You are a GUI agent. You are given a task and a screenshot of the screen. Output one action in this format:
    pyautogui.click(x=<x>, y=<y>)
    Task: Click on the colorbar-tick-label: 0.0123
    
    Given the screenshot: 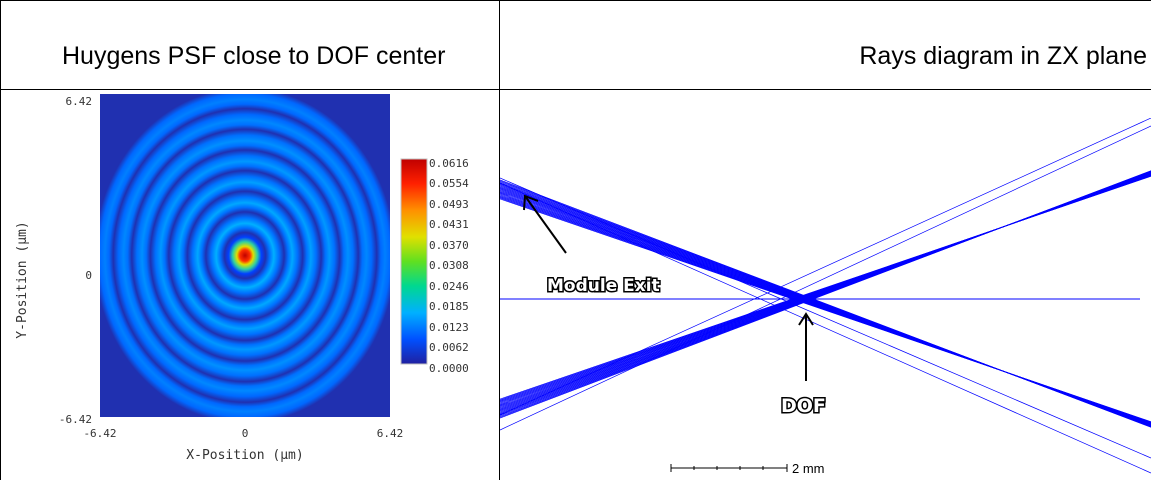 What is the action you would take?
    pyautogui.click(x=449, y=327)
    